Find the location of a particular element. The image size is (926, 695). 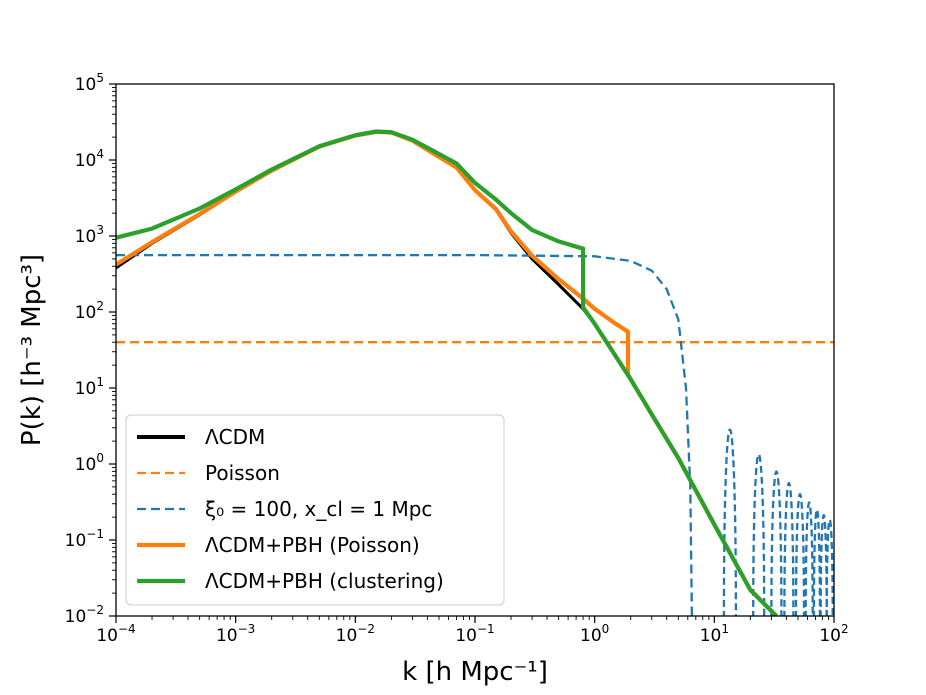

legend-label-2: ξ₀ = 100, x_cl = 1 Mpc is located at coordinates (318, 509).